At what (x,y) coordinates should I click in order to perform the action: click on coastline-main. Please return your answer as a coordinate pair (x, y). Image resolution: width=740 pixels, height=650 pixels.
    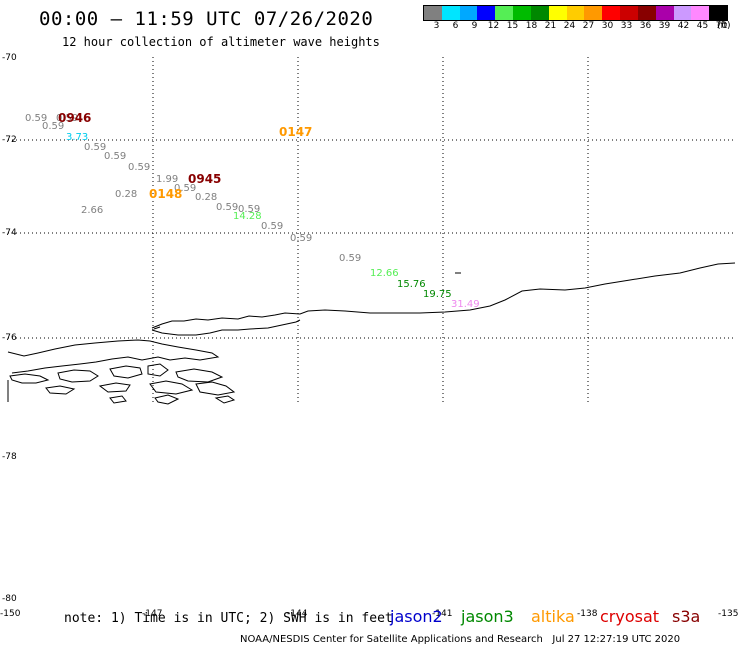
    Looking at the image, I should click on (443, 295).